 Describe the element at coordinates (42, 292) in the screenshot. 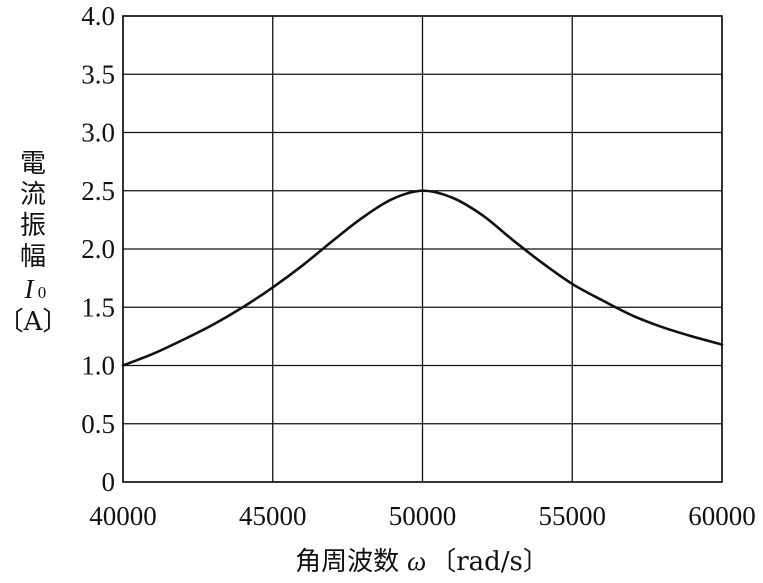

I see `y-axis-symbol-subscript: 0` at that location.